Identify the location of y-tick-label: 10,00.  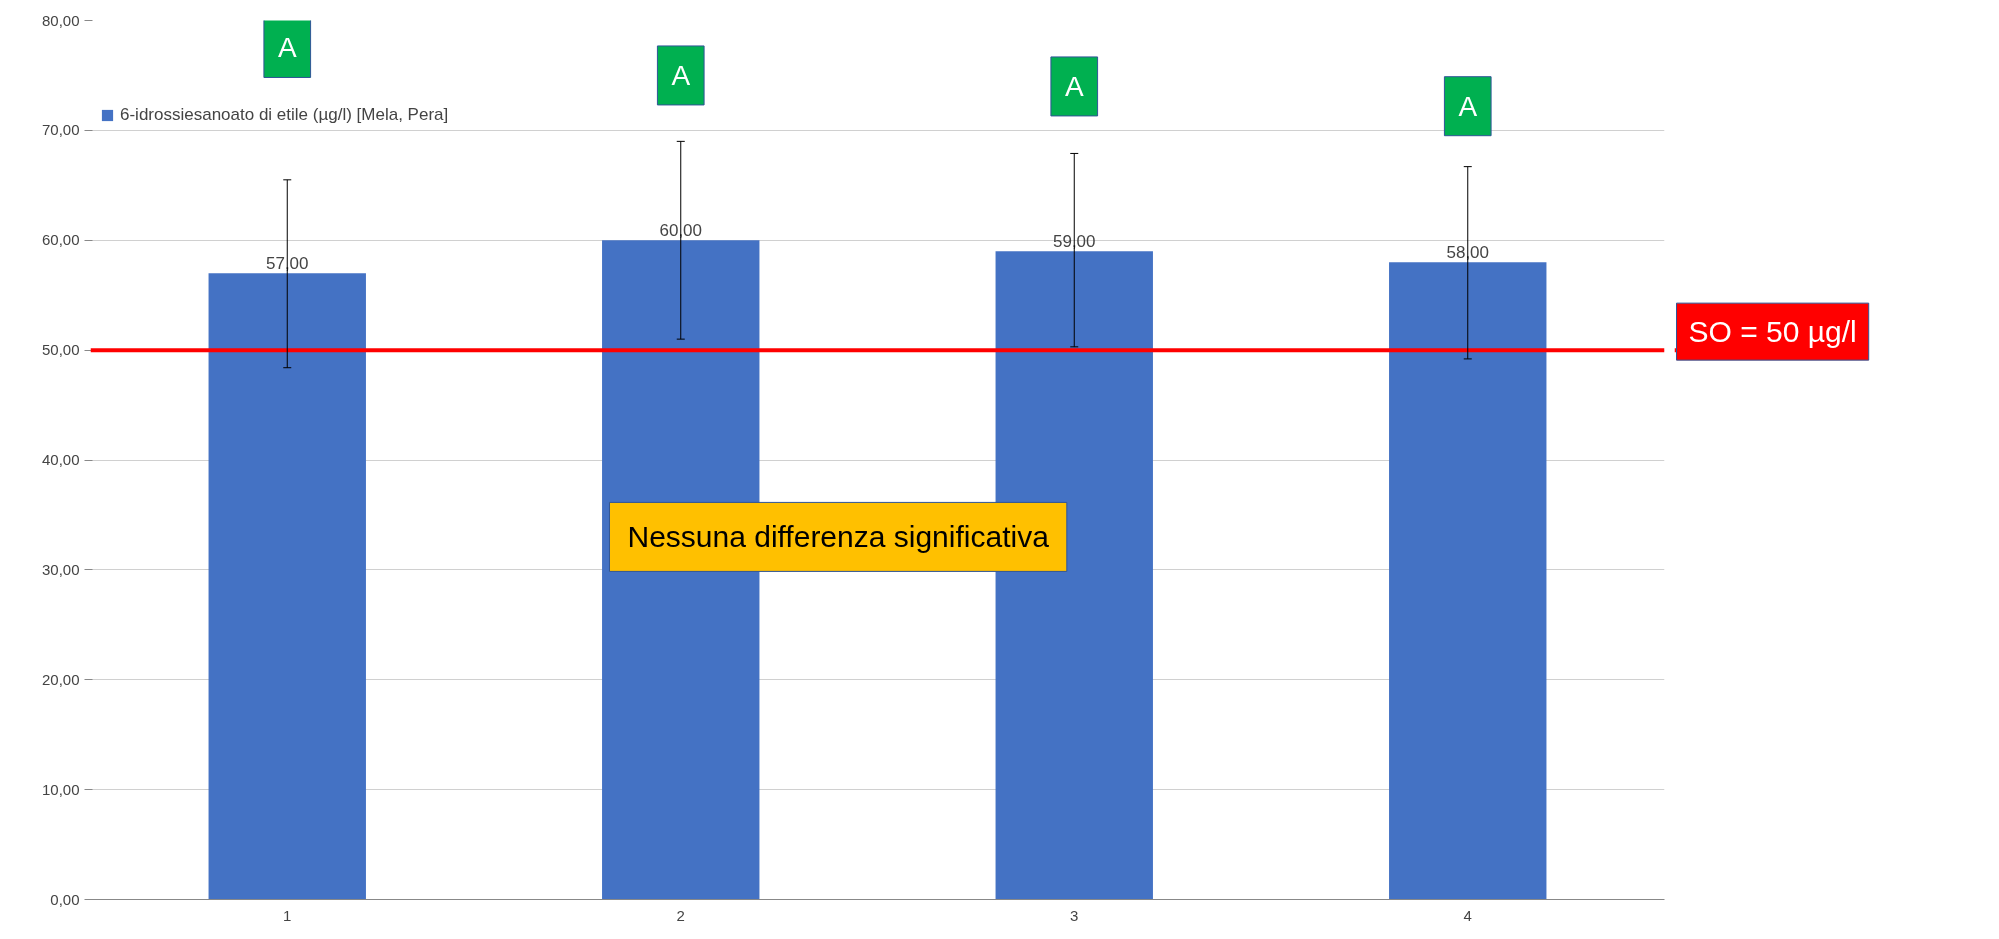
(60, 789).